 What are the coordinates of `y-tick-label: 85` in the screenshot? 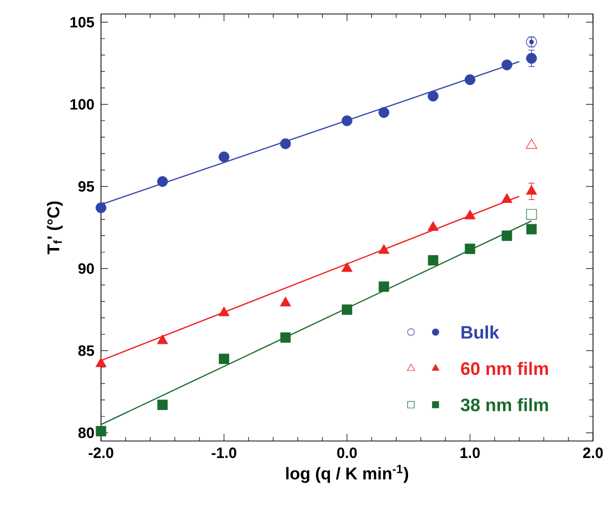 It's located at (86, 350).